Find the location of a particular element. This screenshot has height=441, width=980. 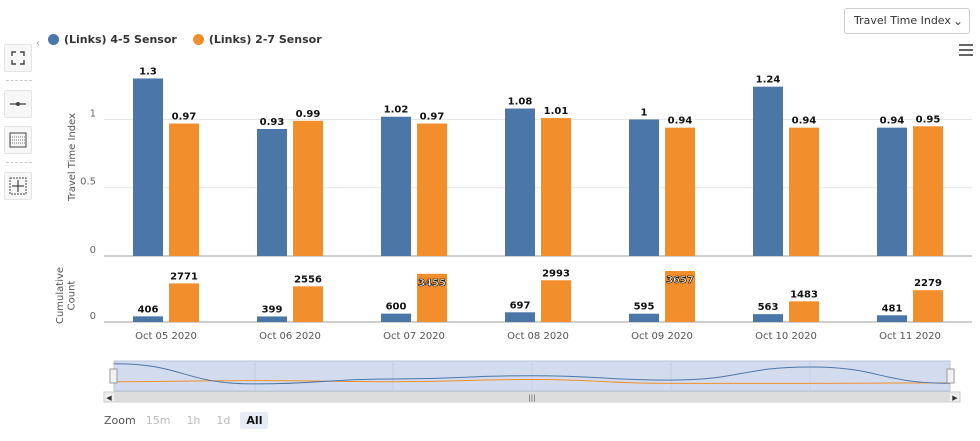

data-label: 481 is located at coordinates (892, 308).